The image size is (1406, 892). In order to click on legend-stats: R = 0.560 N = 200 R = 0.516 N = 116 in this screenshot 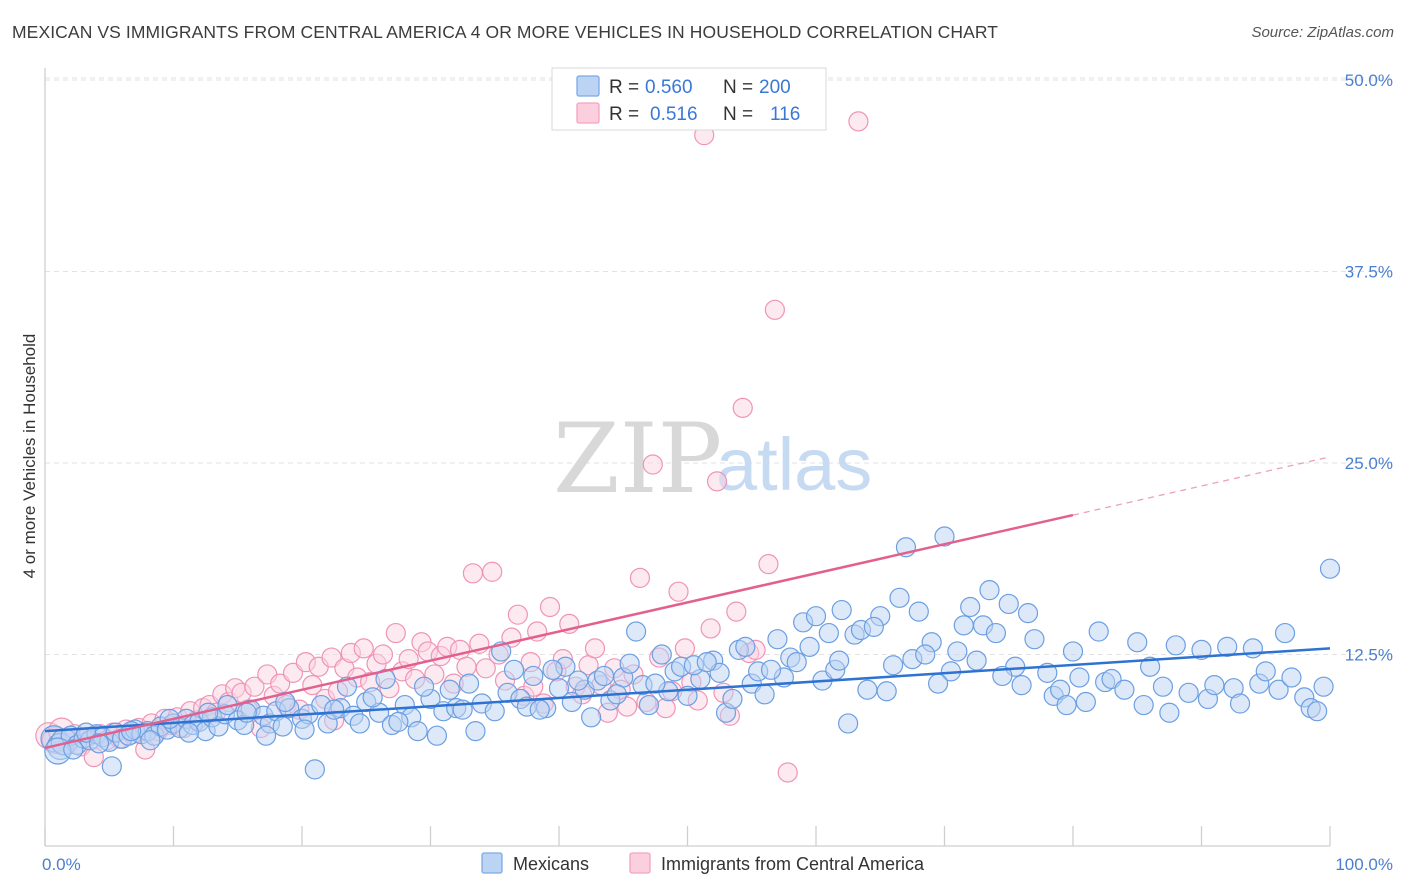, I will do `click(689, 99)`.